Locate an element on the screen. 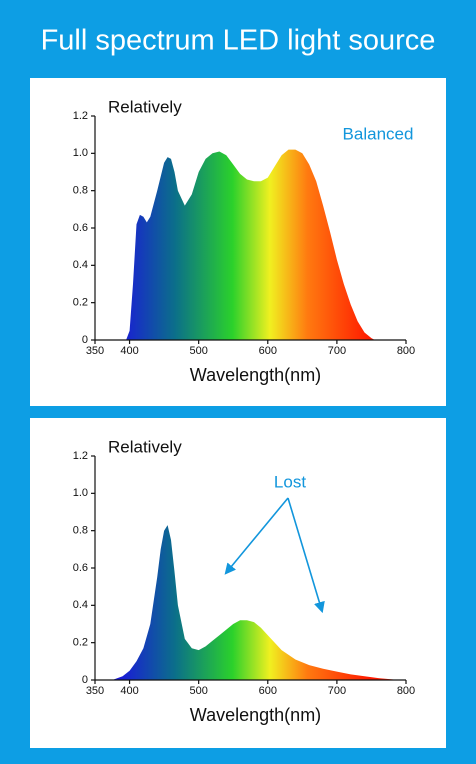 The width and height of the screenshot is (476, 764). annotation: Lost is located at coordinates (290, 481).